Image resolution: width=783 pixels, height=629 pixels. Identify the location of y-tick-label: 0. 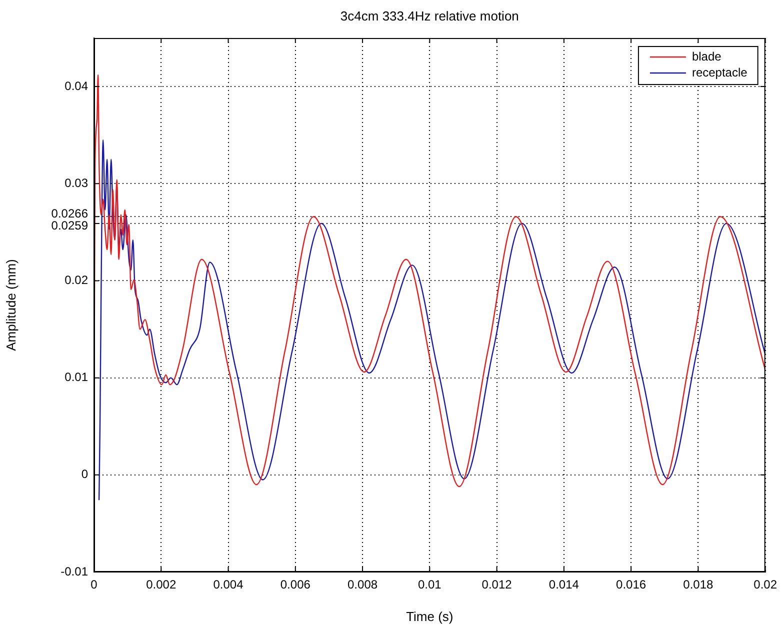
(84, 474).